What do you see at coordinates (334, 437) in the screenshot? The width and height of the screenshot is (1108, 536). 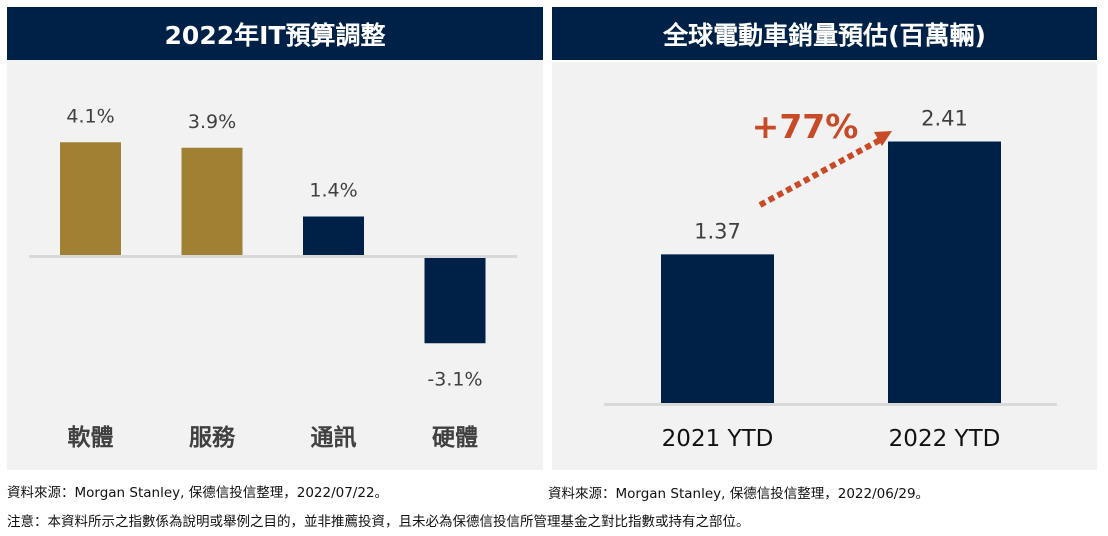 I see `category-label-2: 通訊` at bounding box center [334, 437].